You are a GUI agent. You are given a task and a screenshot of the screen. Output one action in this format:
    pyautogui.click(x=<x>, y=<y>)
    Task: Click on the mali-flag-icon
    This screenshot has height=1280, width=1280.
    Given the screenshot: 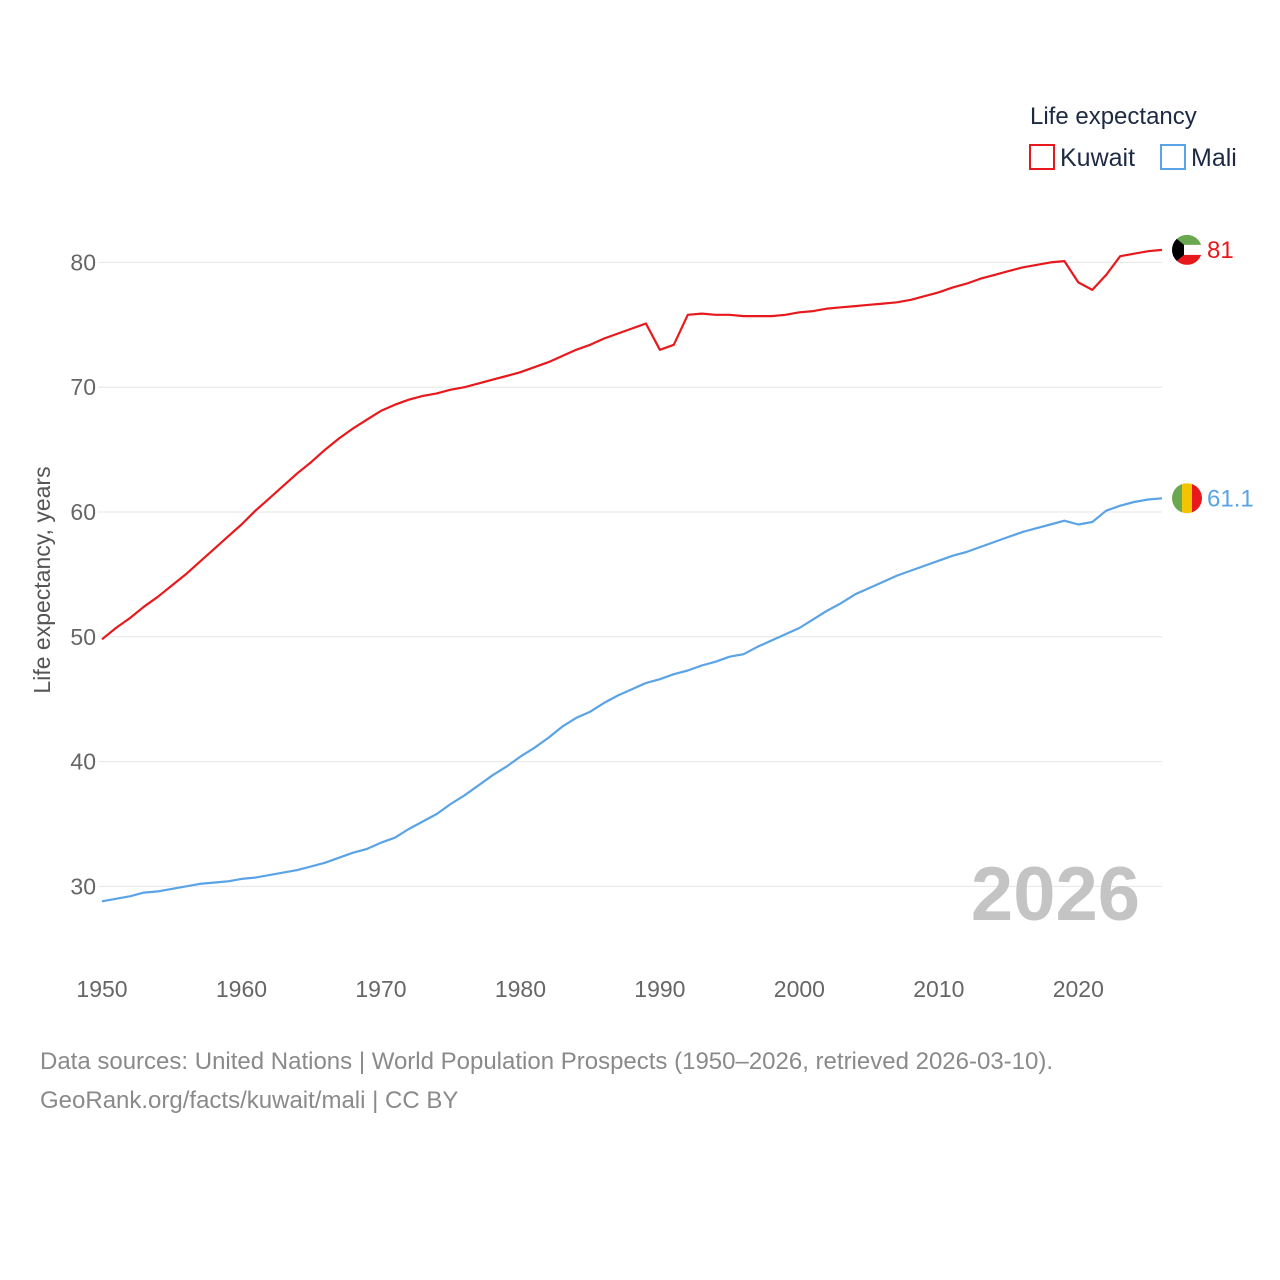 What is the action you would take?
    pyautogui.click(x=1187, y=498)
    